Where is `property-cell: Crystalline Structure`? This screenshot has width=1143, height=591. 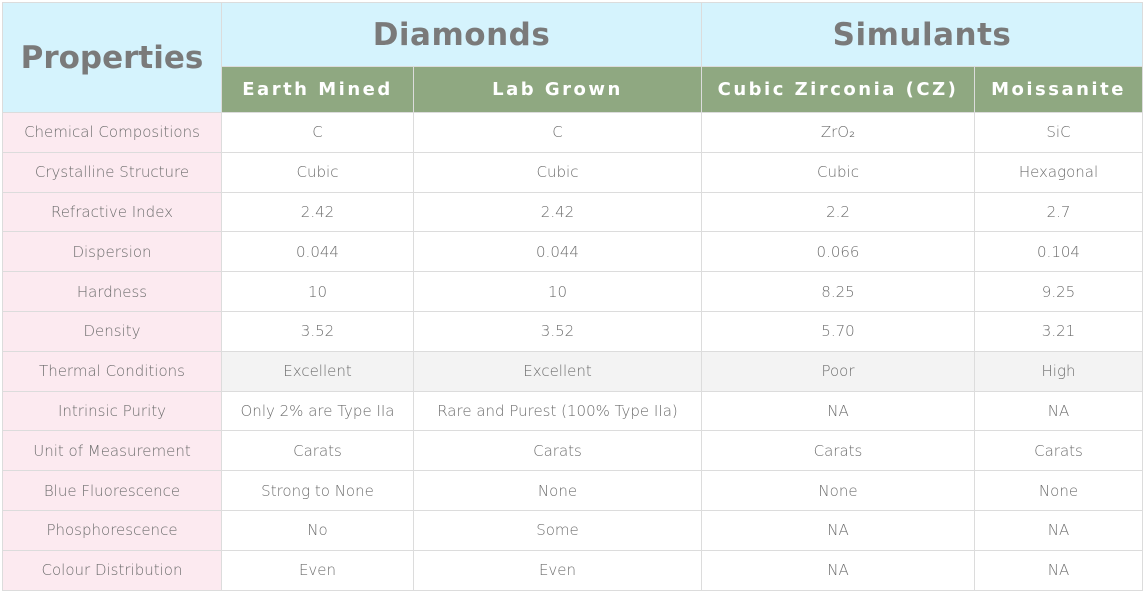
property-cell: Crystalline Structure is located at coordinates (112, 172).